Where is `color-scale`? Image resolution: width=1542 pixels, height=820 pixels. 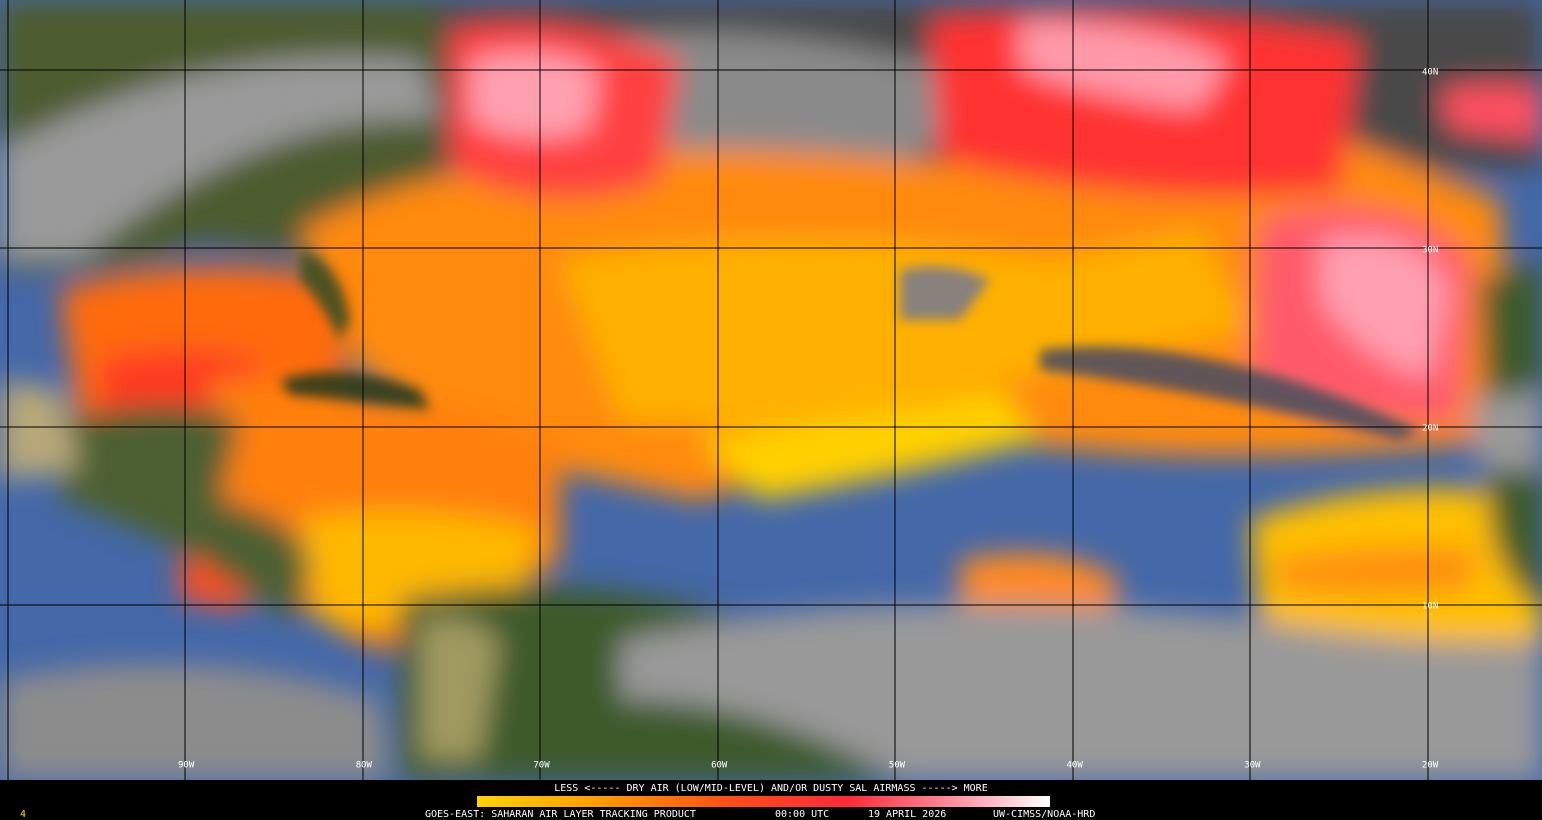
color-scale is located at coordinates (763, 801).